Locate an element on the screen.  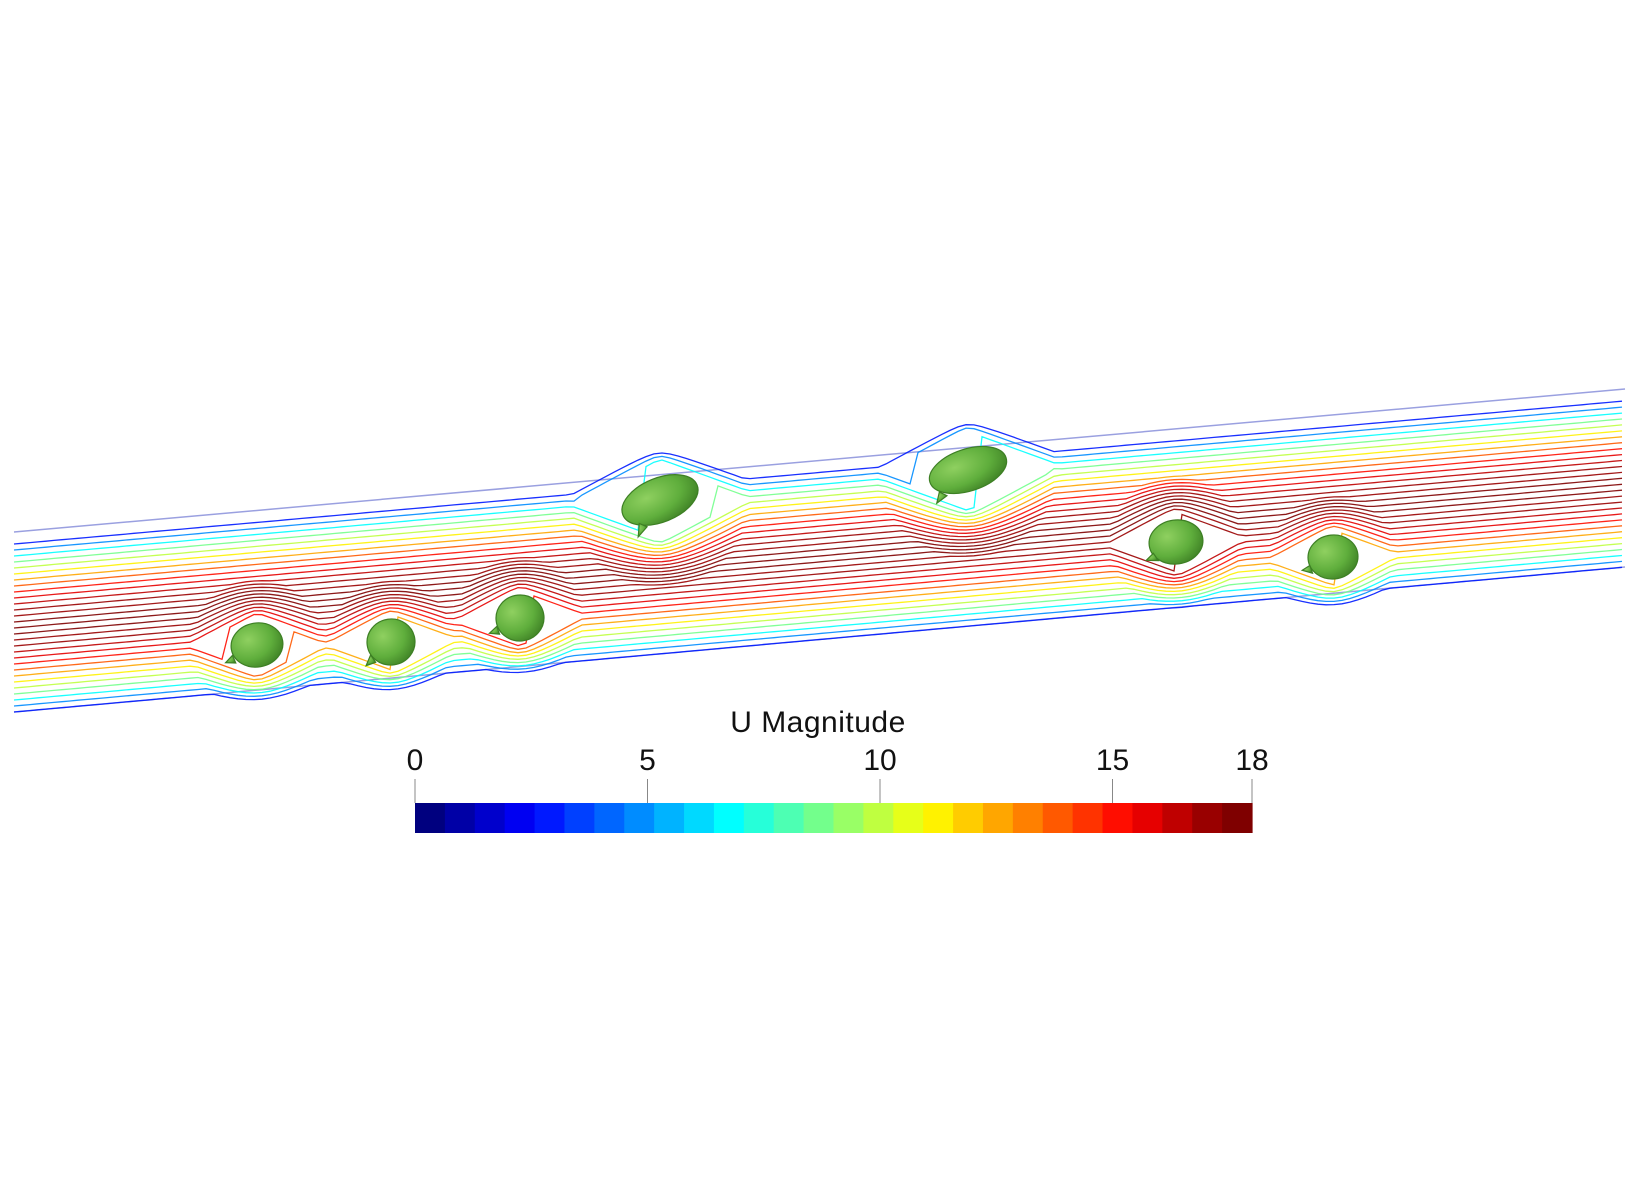
color-bar-tick-label: 15 is located at coordinates (1112, 760).